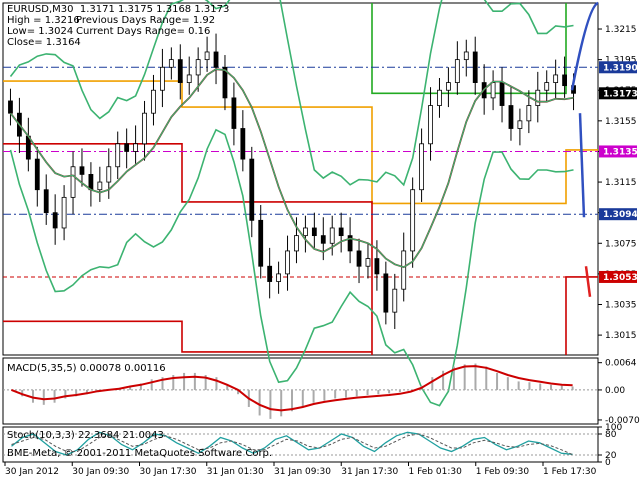 The image size is (640, 480). I want to click on x-tick-label: 30 Jan 2012, so click(32, 472).